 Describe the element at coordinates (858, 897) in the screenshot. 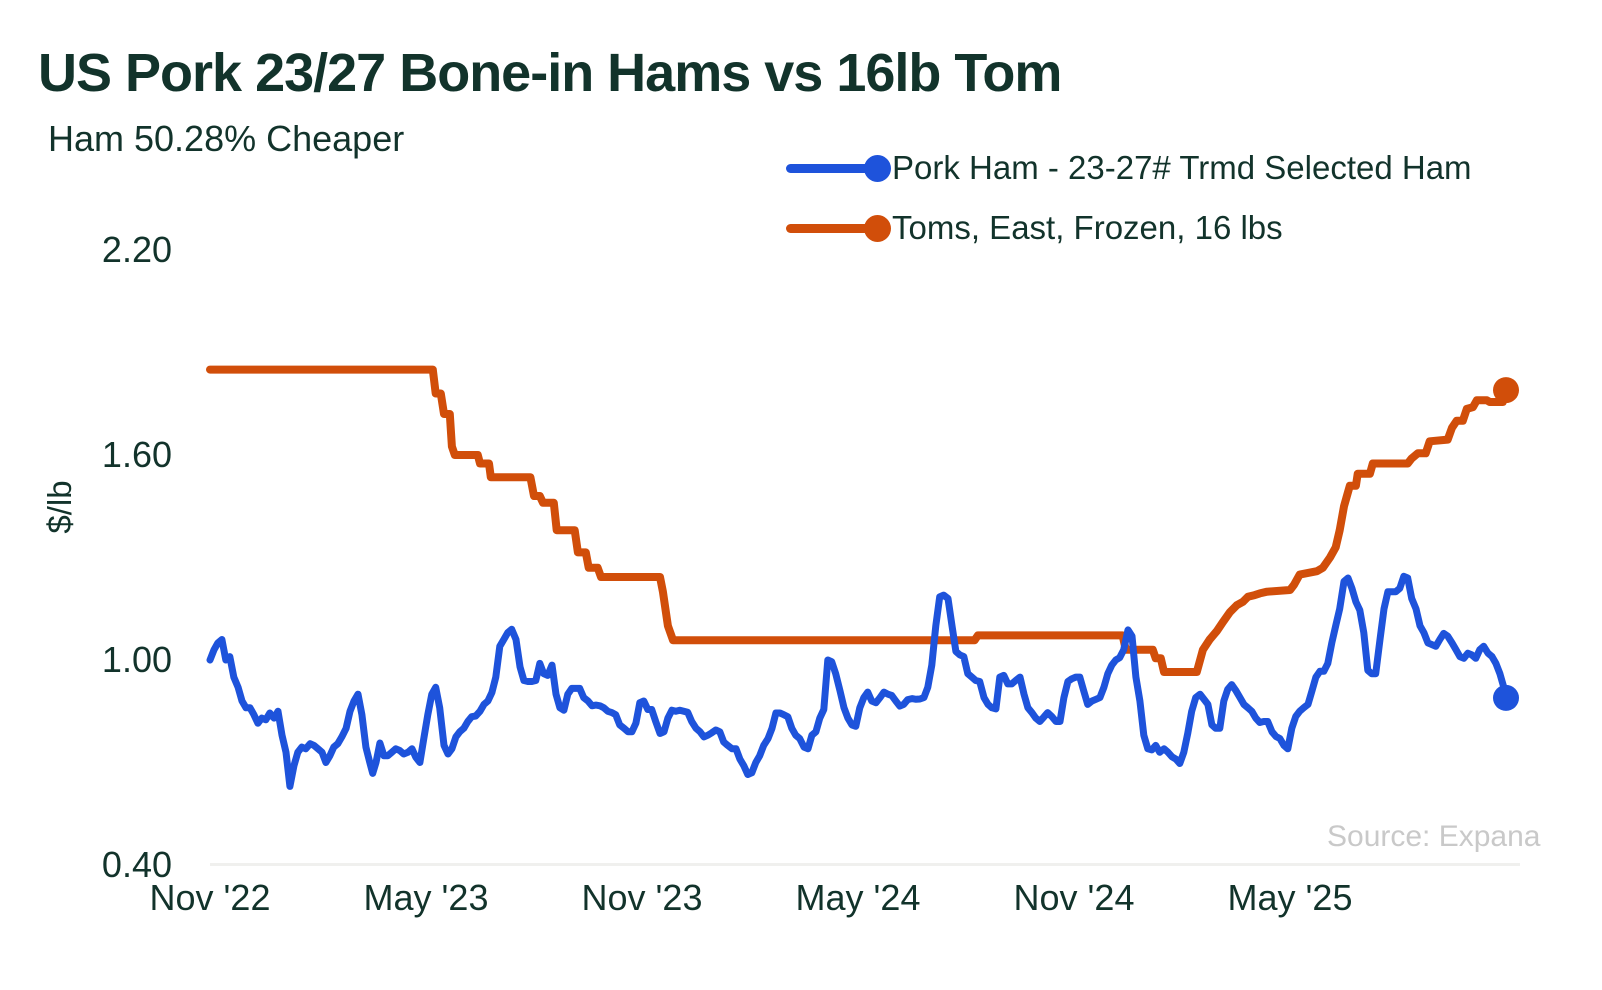

I see `x-tick-label: May '24` at that location.